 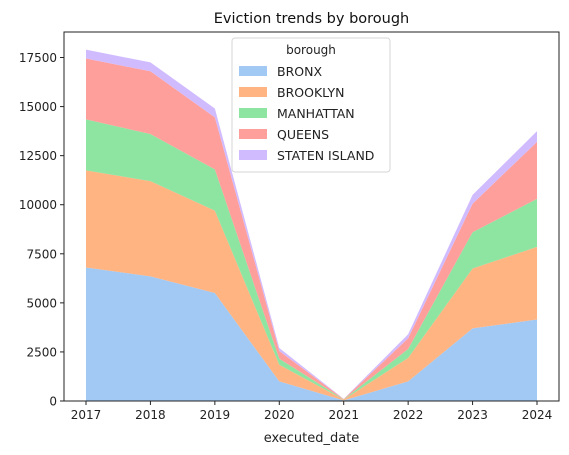 What do you see at coordinates (312, 19) in the screenshot?
I see `chart-title: Eviction trends by borough` at bounding box center [312, 19].